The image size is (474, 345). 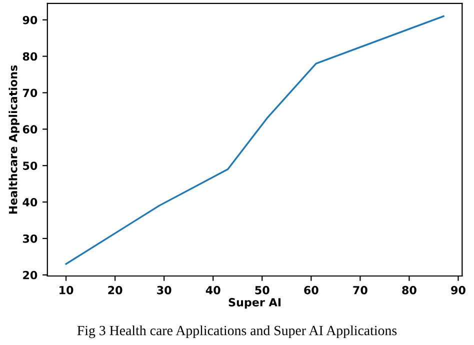 I want to click on y-tick-label: 60, so click(x=30, y=129).